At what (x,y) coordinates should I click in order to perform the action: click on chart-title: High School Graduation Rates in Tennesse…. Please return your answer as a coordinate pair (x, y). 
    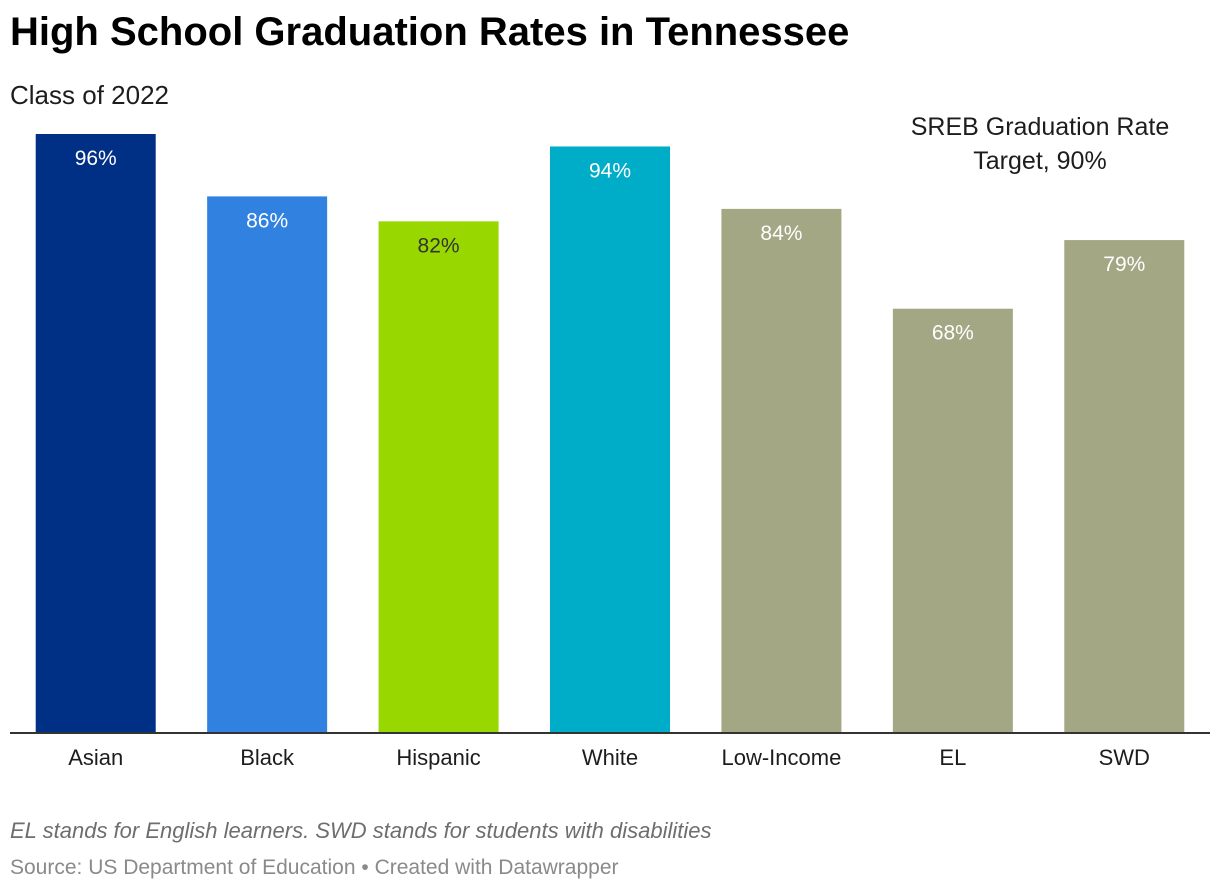
    Looking at the image, I should click on (430, 32).